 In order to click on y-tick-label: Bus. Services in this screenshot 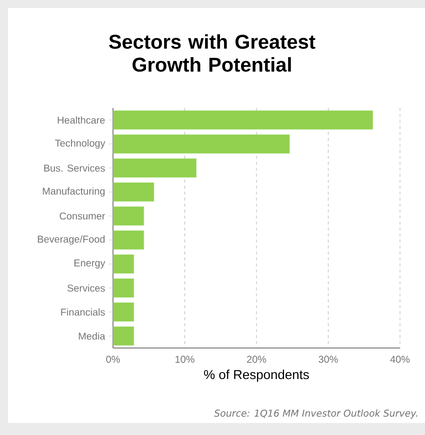, I will do `click(74, 168)`.